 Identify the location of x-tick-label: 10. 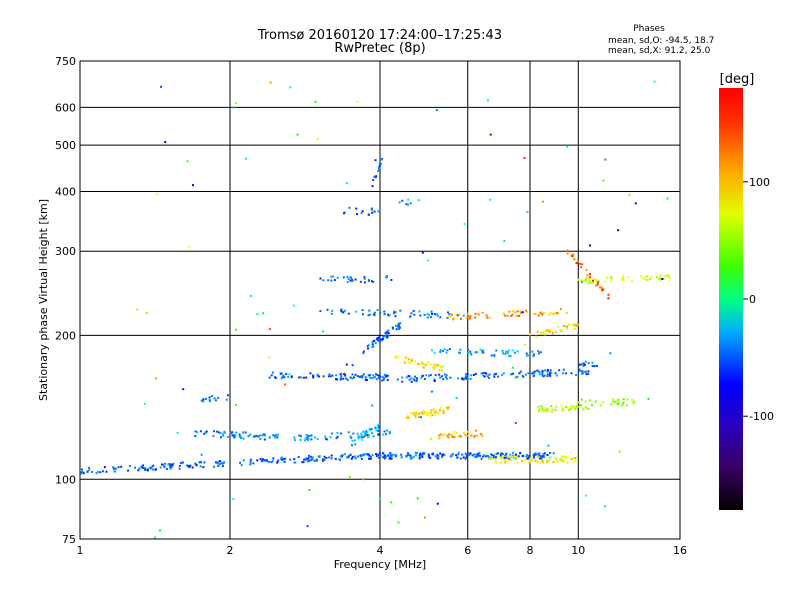
(578, 550).